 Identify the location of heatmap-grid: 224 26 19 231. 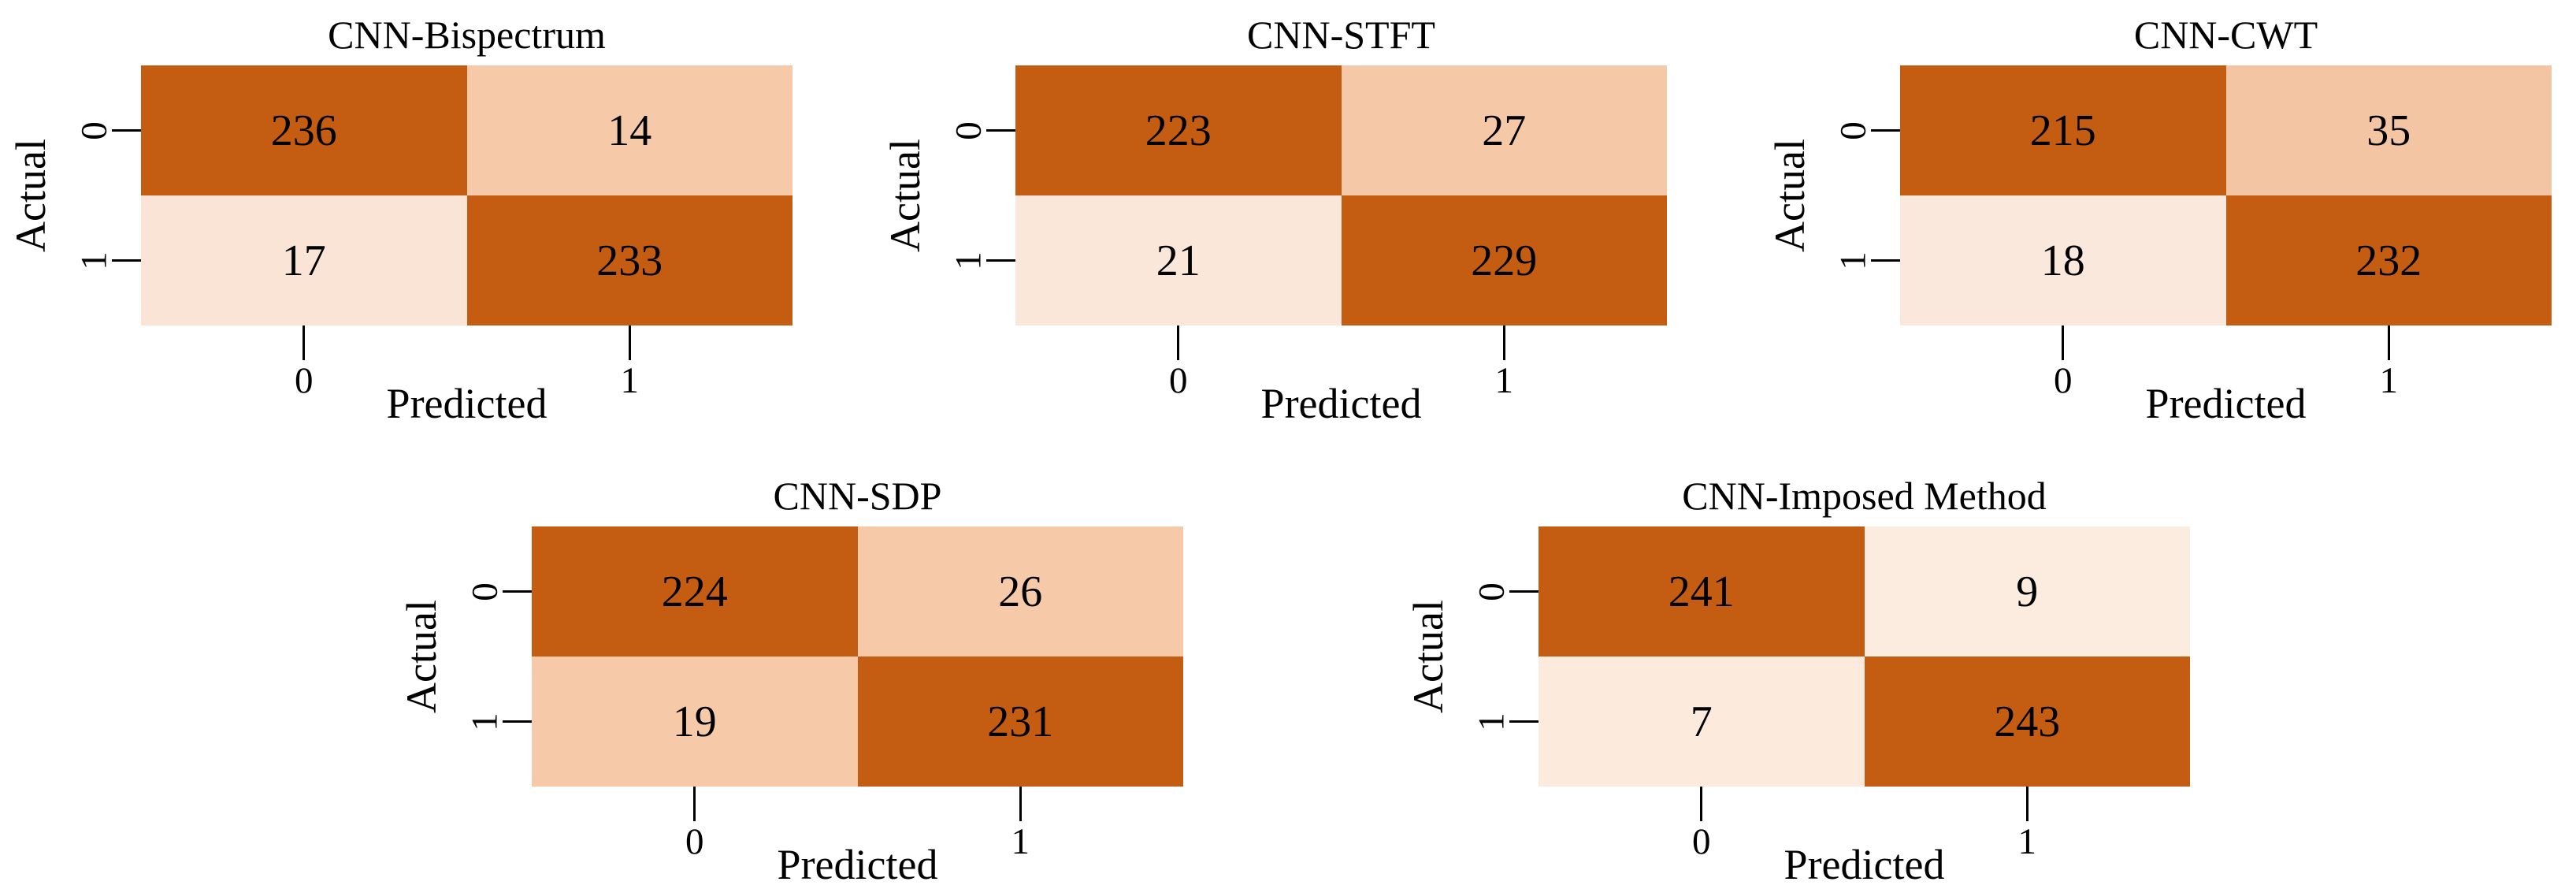
(857, 656).